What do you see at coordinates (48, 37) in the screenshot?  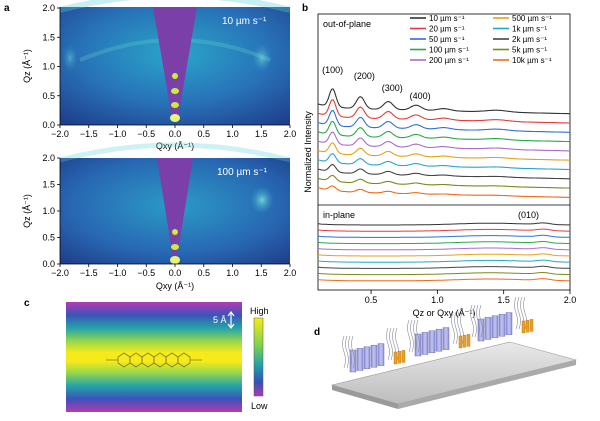 I see `ytick-label: 1.5` at bounding box center [48, 37].